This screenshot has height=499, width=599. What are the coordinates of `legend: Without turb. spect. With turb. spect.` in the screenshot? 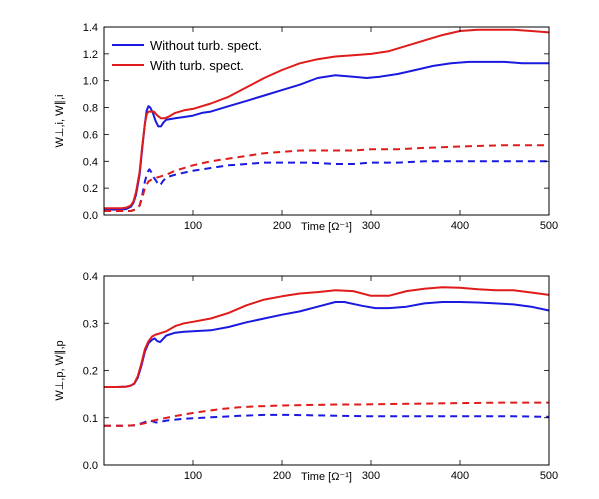 It's located at (187, 55).